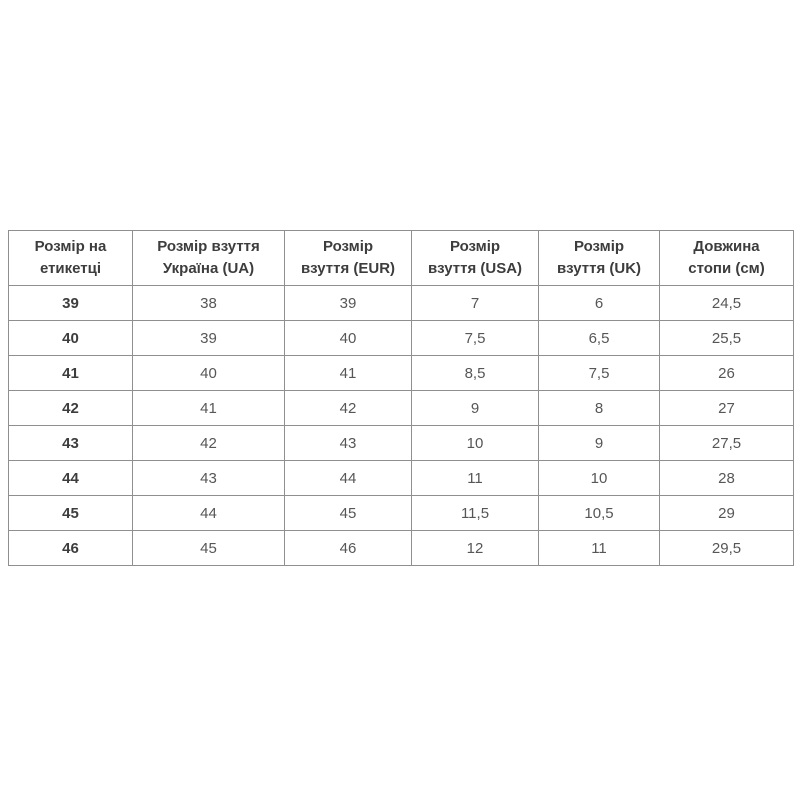 This screenshot has width=800, height=800. Describe the element at coordinates (475, 258) in the screenshot. I see `column-header-usa-size: Розмір взуття (USA)` at that location.